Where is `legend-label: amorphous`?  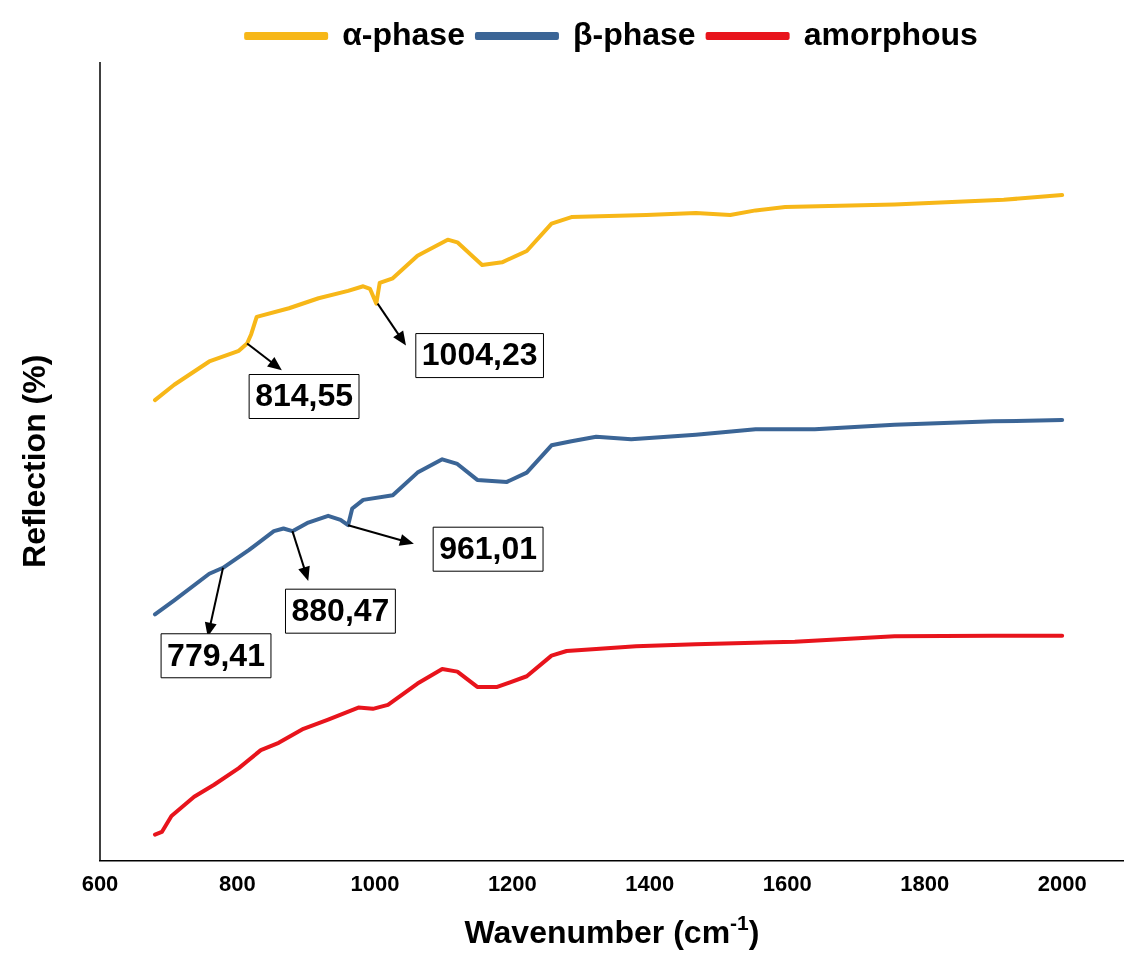
legend-label: amorphous is located at coordinates (890, 33).